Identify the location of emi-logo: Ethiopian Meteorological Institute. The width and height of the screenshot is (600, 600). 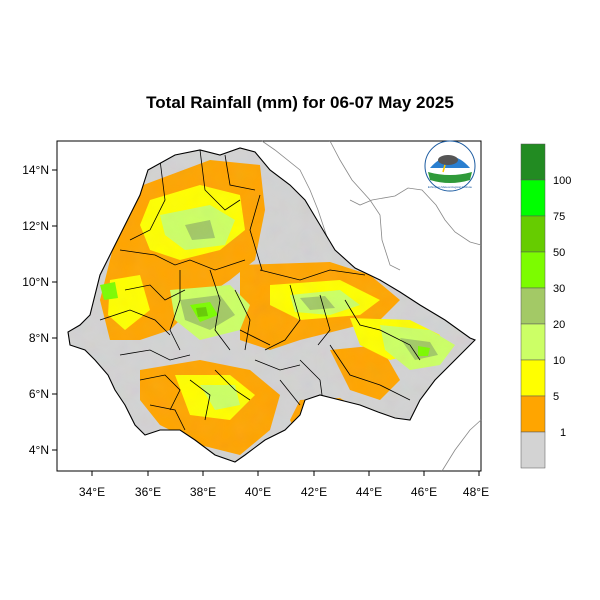
(450, 166).